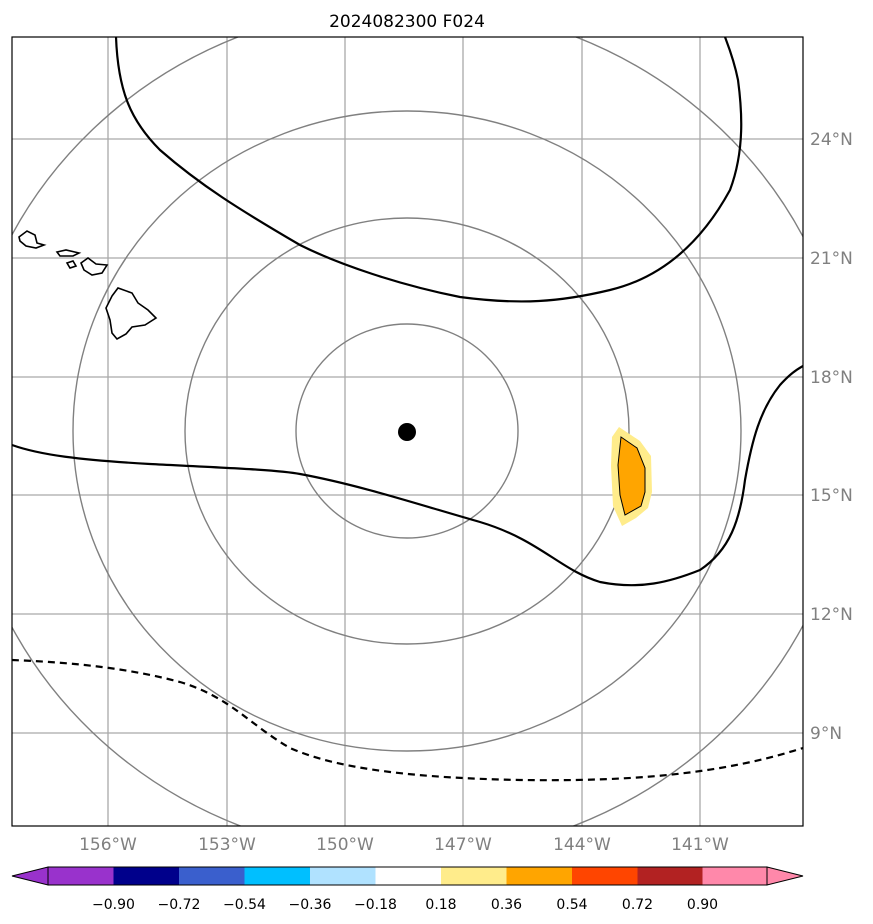 The image size is (873, 924). What do you see at coordinates (506, 905) in the screenshot?
I see `colorbar-tick: 0.36` at bounding box center [506, 905].